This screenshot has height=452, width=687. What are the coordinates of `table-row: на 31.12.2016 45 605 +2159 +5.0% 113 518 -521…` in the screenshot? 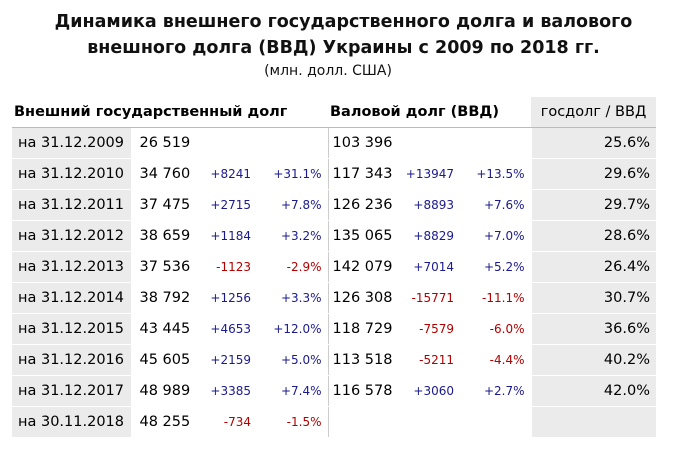 It's located at (334, 360).